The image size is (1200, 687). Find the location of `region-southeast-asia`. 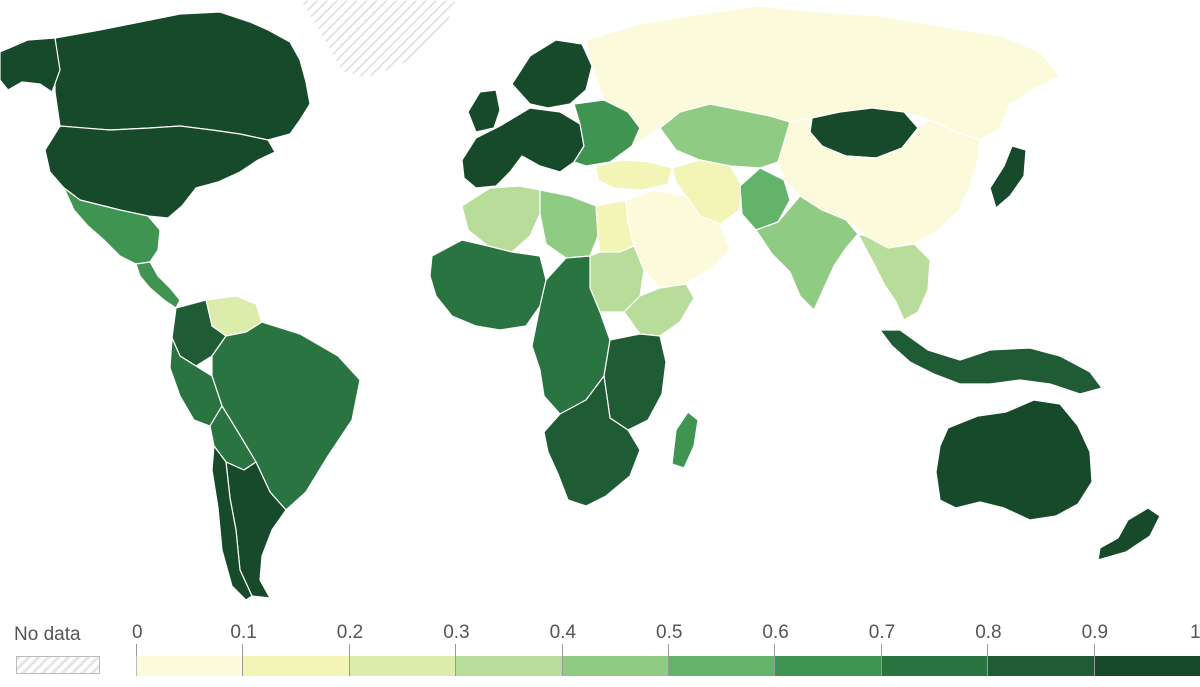

region-southeast-asia is located at coordinates (894, 277).